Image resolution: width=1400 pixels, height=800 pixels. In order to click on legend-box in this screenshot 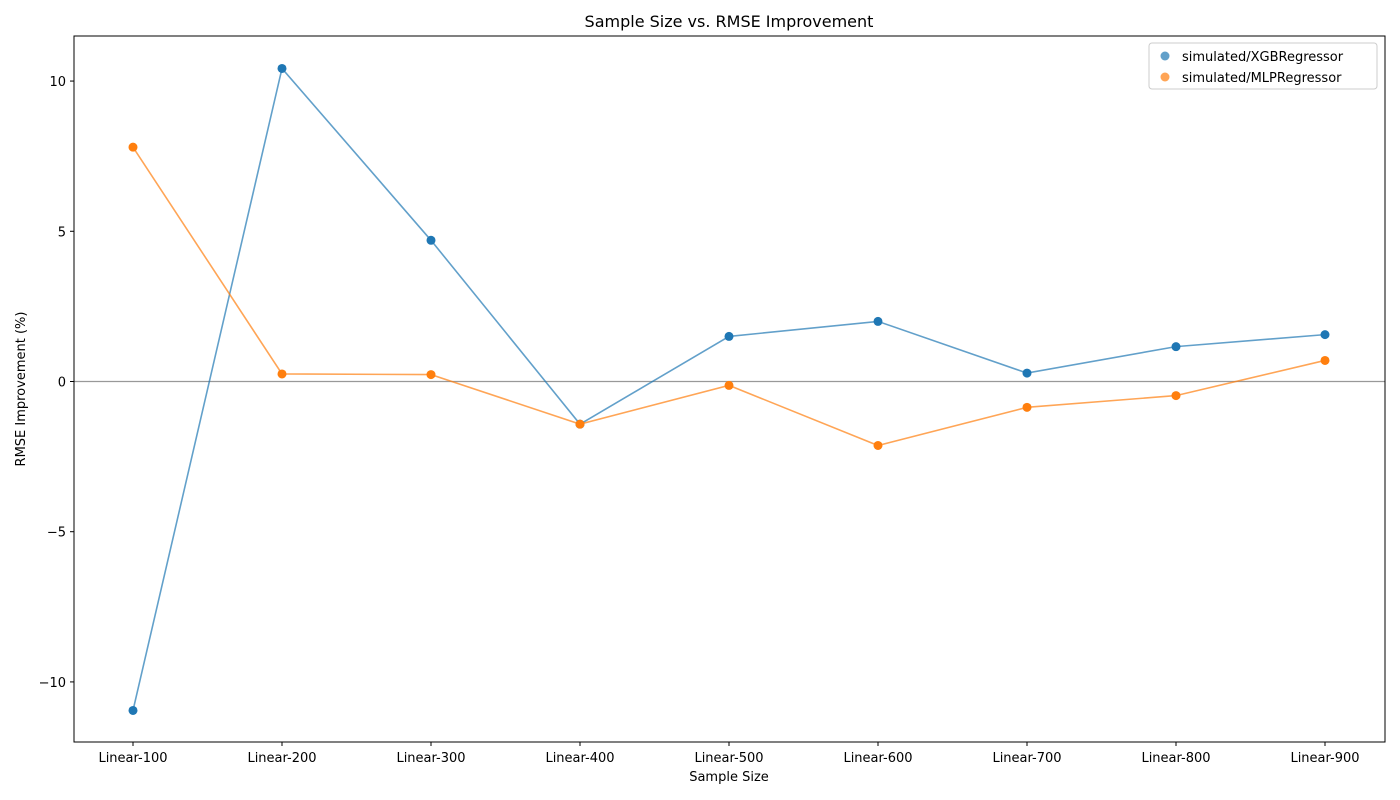, I will do `click(1263, 66)`.